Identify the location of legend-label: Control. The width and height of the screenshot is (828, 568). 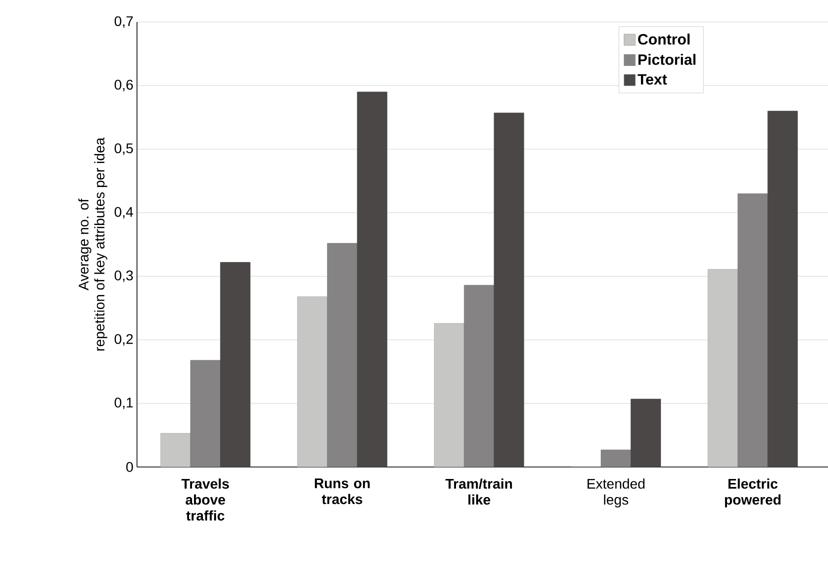
(664, 39).